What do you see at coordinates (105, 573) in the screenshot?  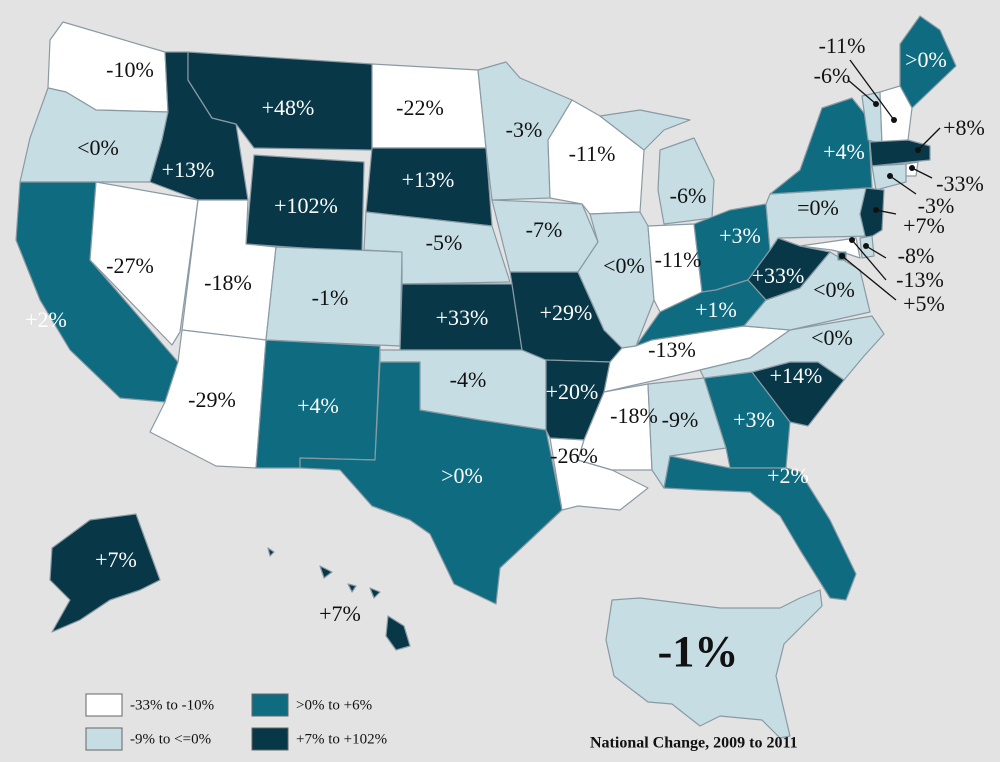 I see `state-ak` at bounding box center [105, 573].